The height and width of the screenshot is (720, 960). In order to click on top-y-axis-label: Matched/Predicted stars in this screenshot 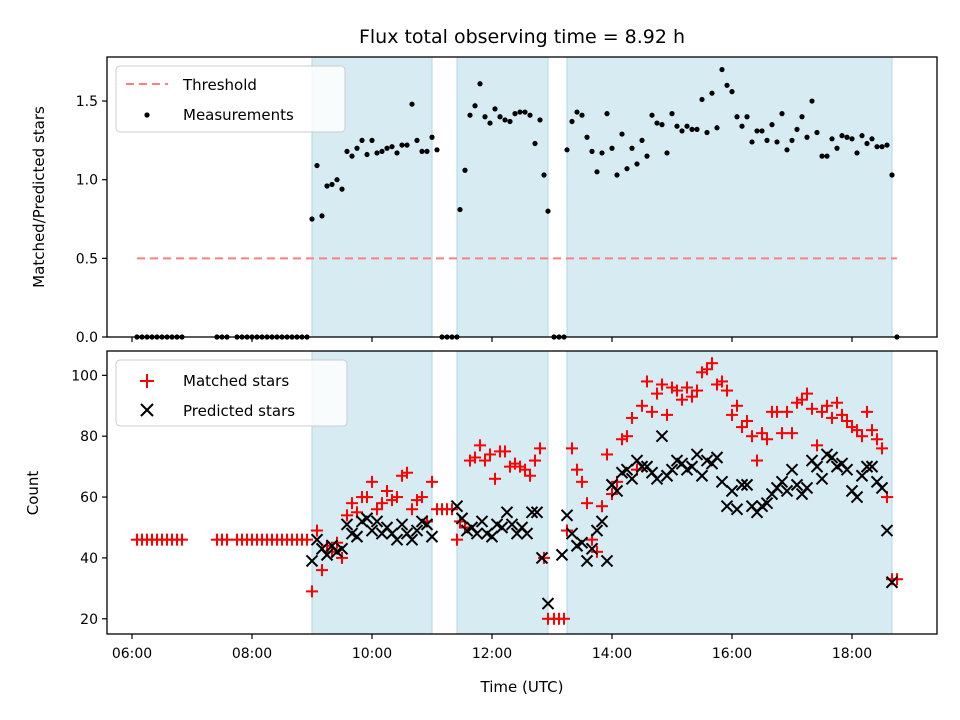, I will do `click(39, 197)`.